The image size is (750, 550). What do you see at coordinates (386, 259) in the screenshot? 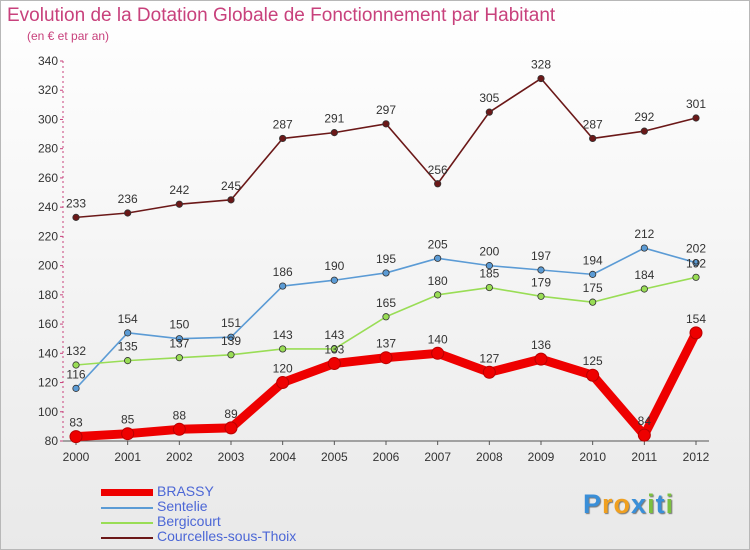
I see `data-label-sentelie: 195` at bounding box center [386, 259].